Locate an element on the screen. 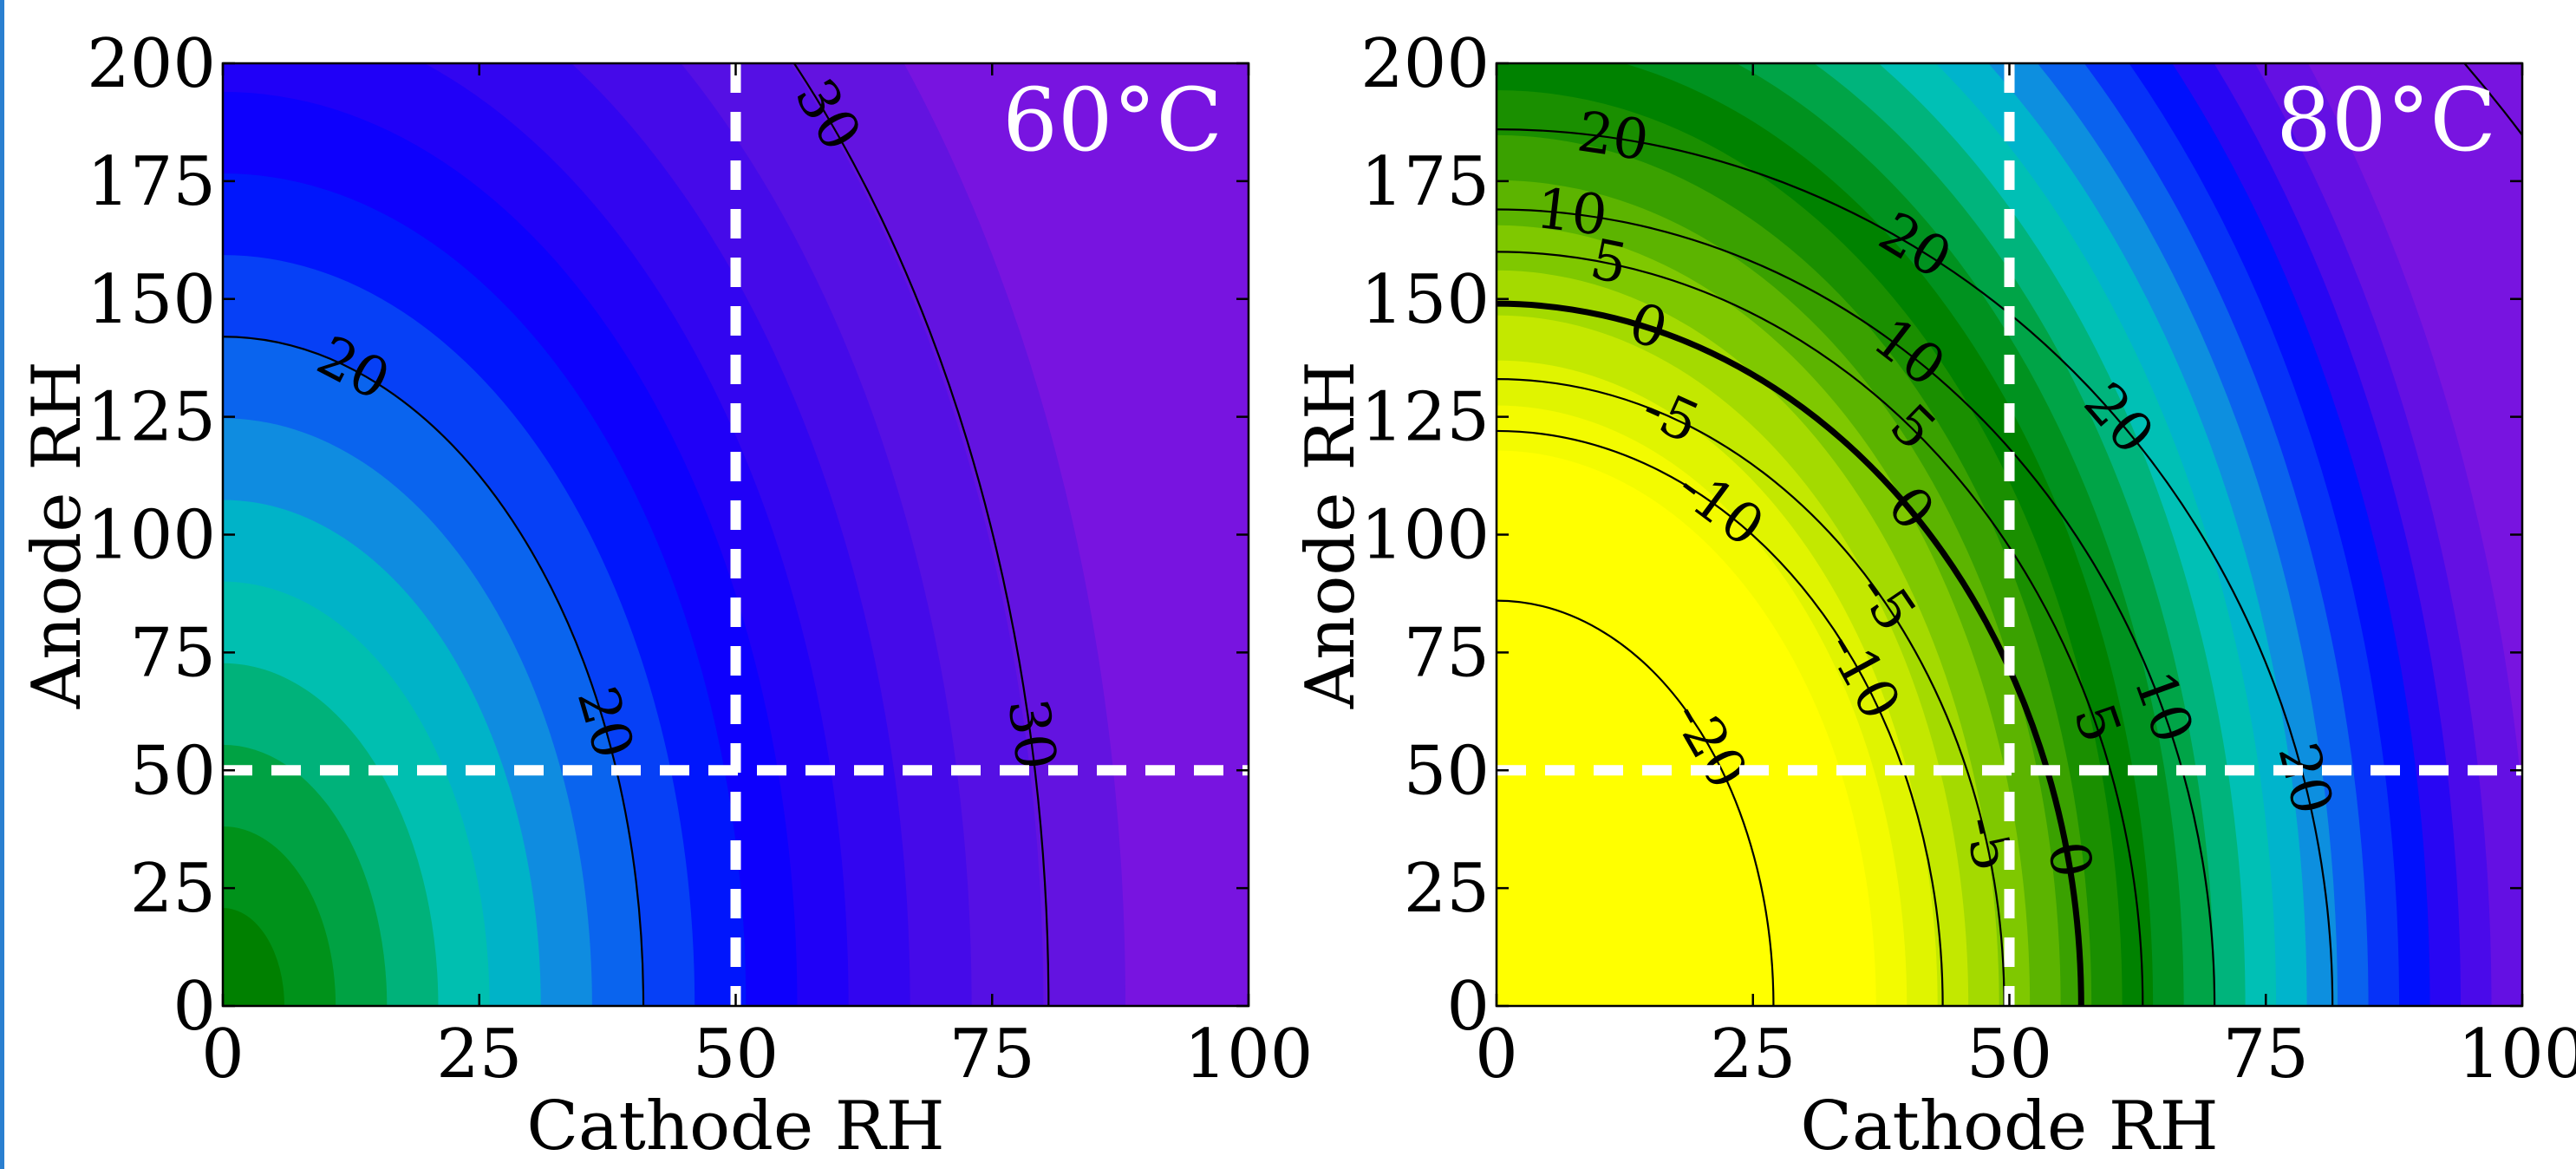 The width and height of the screenshot is (2576, 1169). contour-label: 30 is located at coordinates (1031, 735).